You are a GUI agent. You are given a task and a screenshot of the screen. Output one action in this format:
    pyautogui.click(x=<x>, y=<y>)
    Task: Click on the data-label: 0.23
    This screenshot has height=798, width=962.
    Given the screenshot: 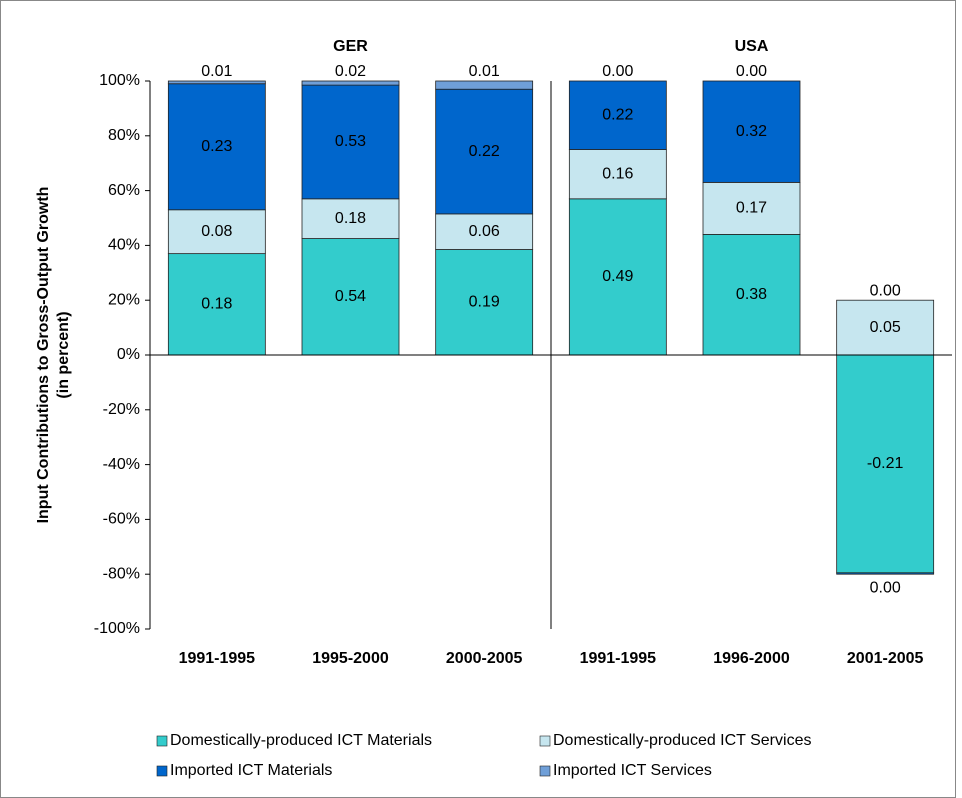 What is the action you would take?
    pyautogui.click(x=216, y=146)
    